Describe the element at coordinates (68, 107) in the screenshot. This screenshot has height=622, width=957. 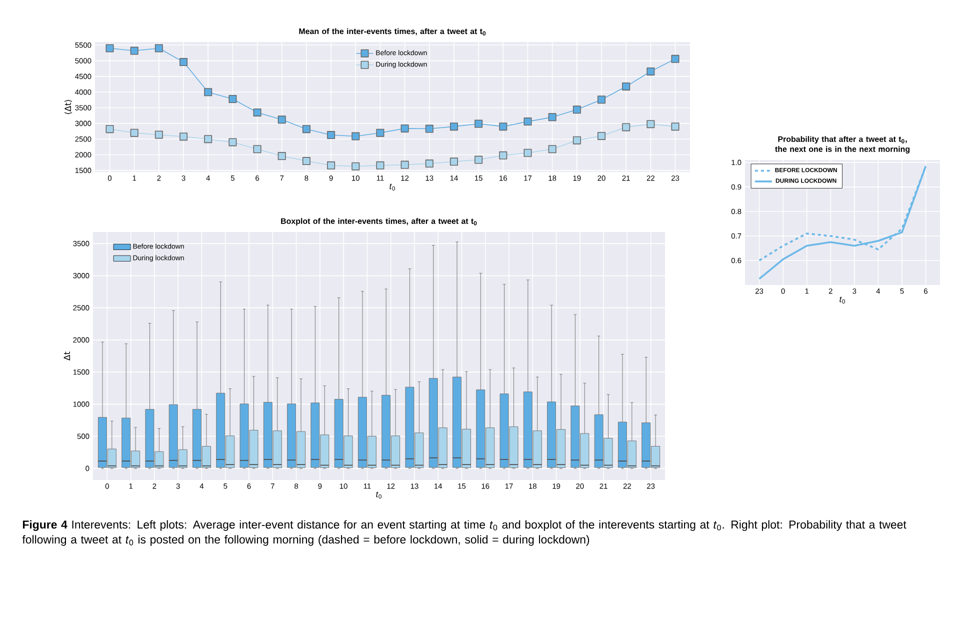
I see `y-axis-title: ⟨Δt⟩` at that location.